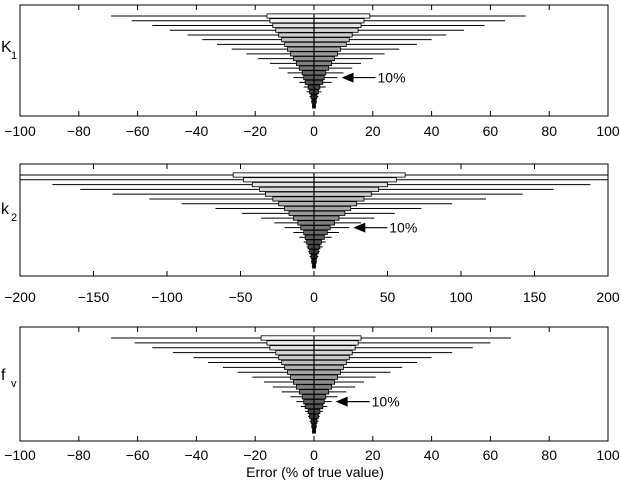 Image resolution: width=620 pixels, height=483 pixels. I want to click on x-axis-label: Error (% of true value), so click(315, 472).